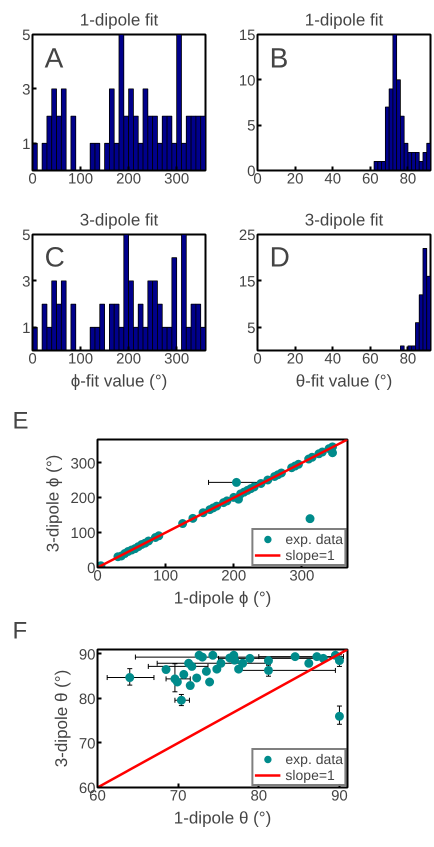 Image resolution: width=434 pixels, height=847 pixels. Describe the element at coordinates (83, 533) in the screenshot. I see `y-tick-label: 100` at that location.